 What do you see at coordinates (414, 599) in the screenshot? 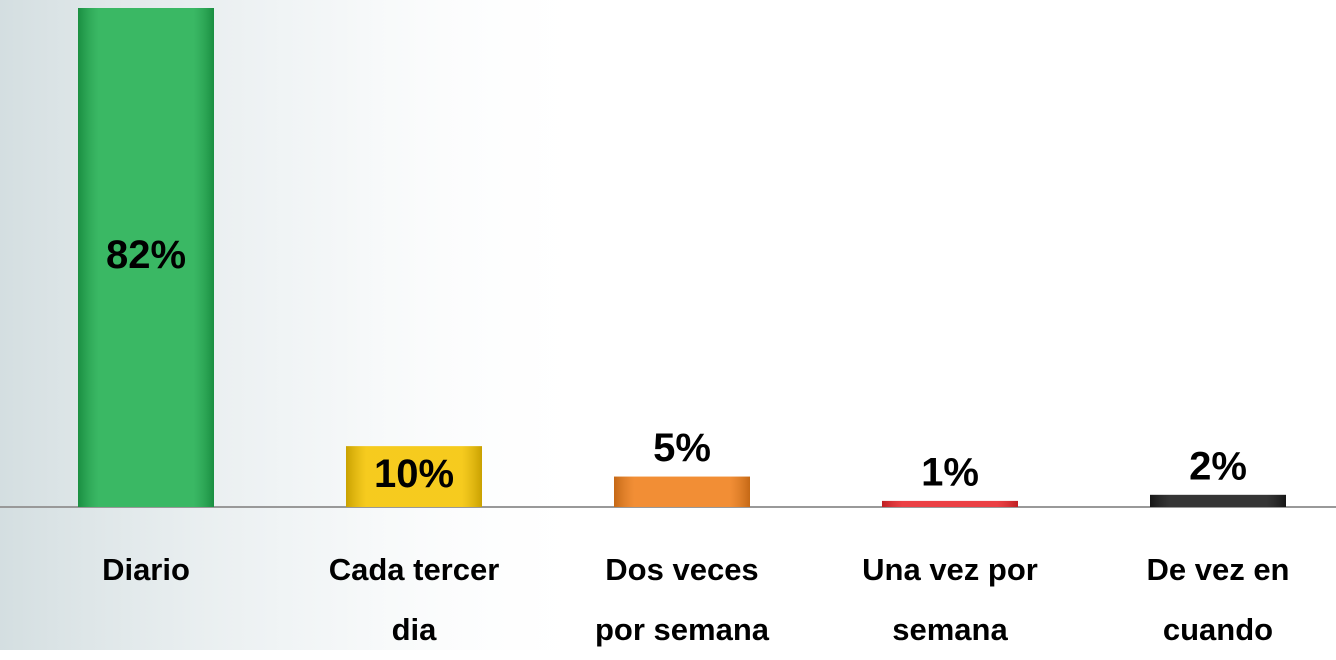
I see `category-label: Cada tercer dia` at bounding box center [414, 599].